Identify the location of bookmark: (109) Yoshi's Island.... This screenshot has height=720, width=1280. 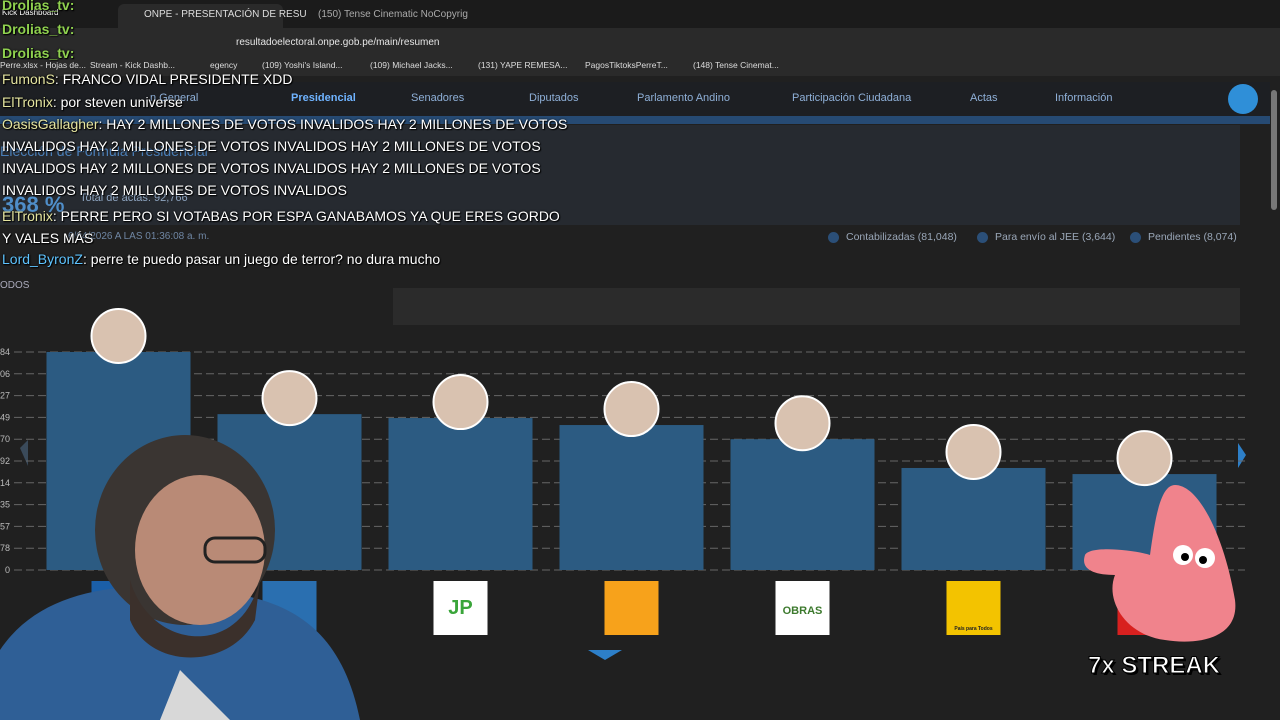
(302, 65).